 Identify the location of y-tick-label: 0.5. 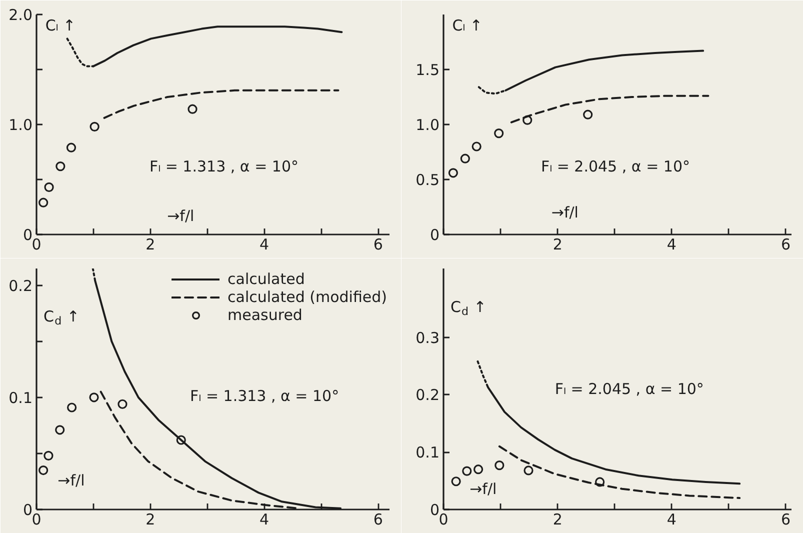
(428, 180).